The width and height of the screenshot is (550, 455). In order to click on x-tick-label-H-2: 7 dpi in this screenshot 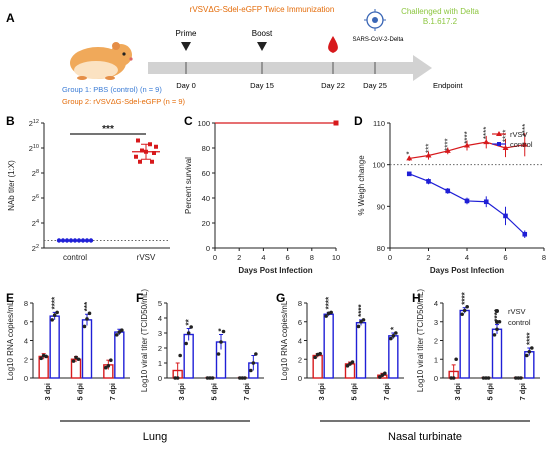, I will do `click(522, 392)`.